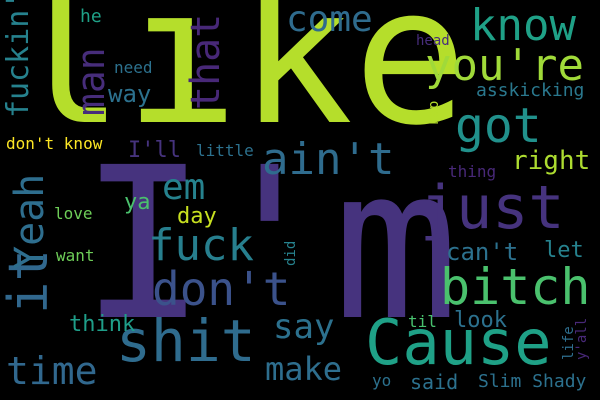 The image size is (600, 400). Describe the element at coordinates (201, 245) in the screenshot. I see `word-fuck: fuck` at that location.